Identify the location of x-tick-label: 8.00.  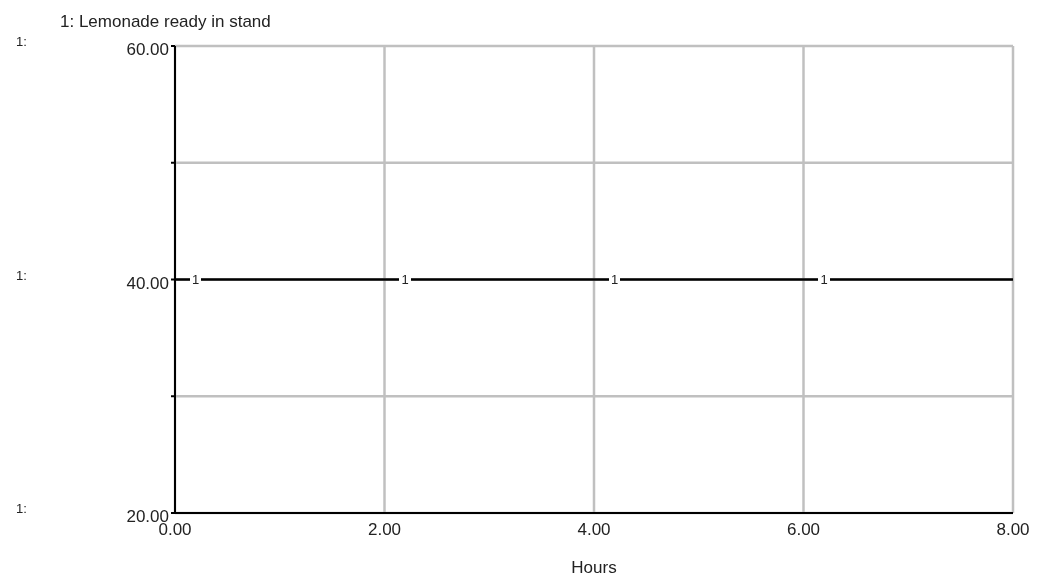
(1013, 530).